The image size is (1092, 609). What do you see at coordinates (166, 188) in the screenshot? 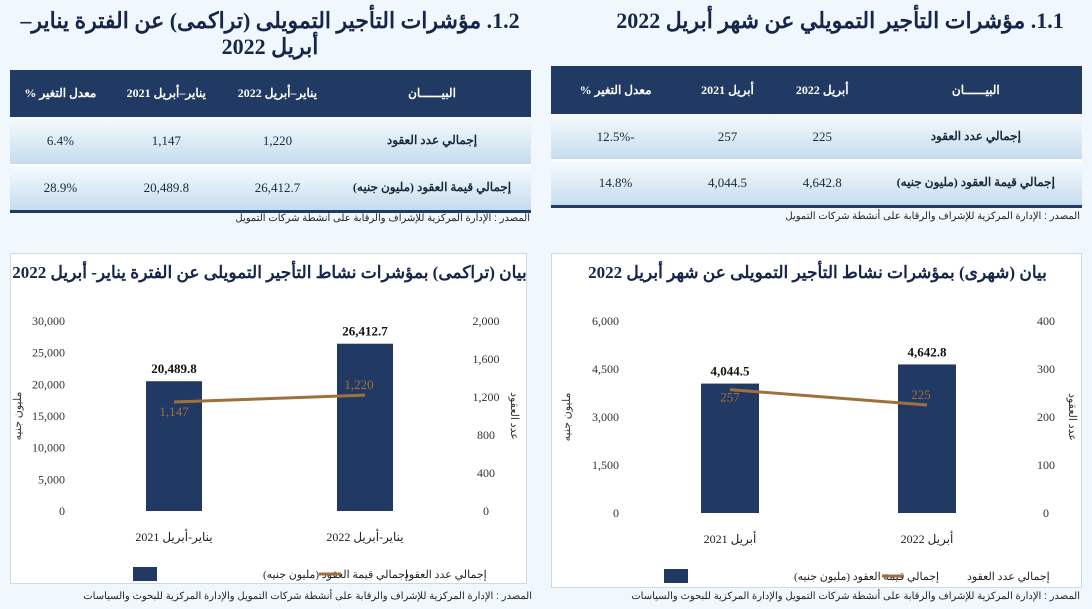
I see `cell: 20,489.8` at bounding box center [166, 188].